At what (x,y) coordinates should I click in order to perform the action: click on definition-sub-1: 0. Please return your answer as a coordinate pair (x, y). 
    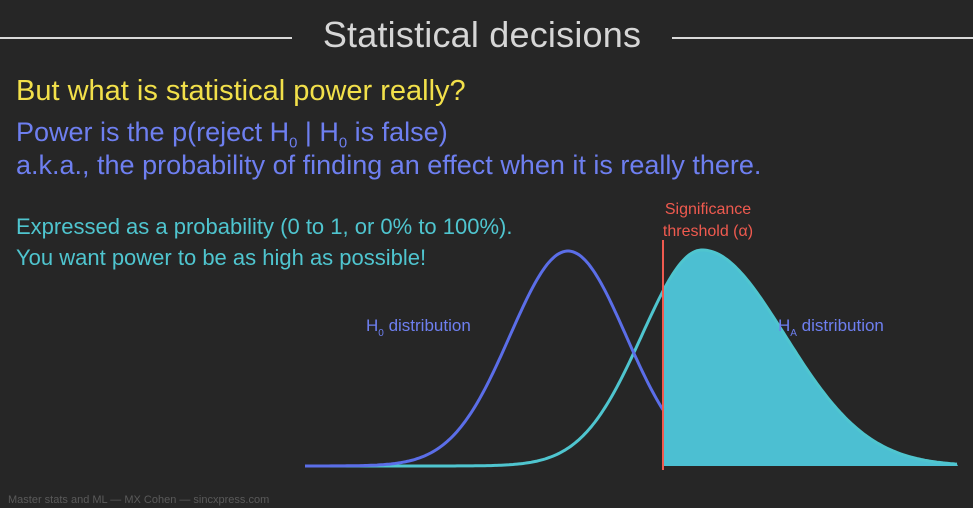
    Looking at the image, I should click on (293, 143).